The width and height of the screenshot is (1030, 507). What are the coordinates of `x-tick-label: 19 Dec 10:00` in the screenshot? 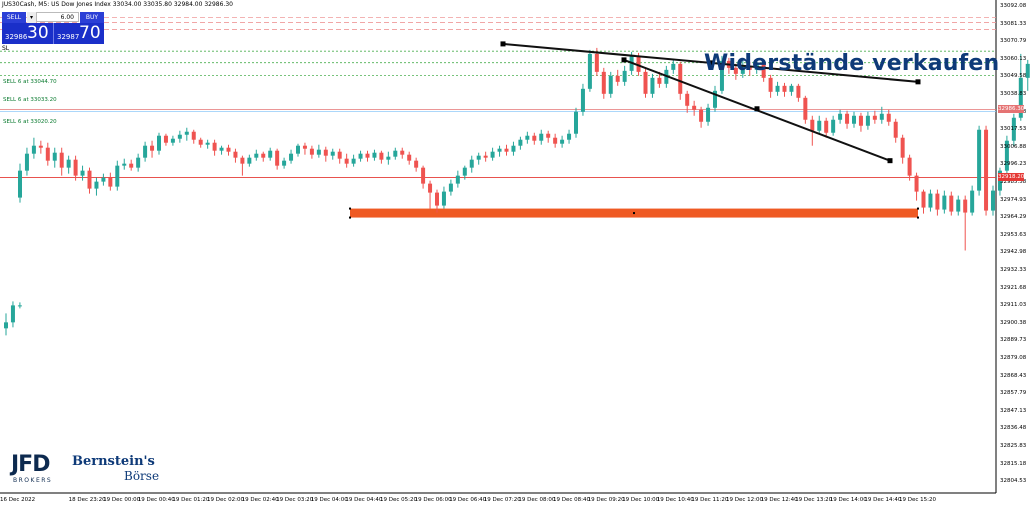 It's located at (641, 500).